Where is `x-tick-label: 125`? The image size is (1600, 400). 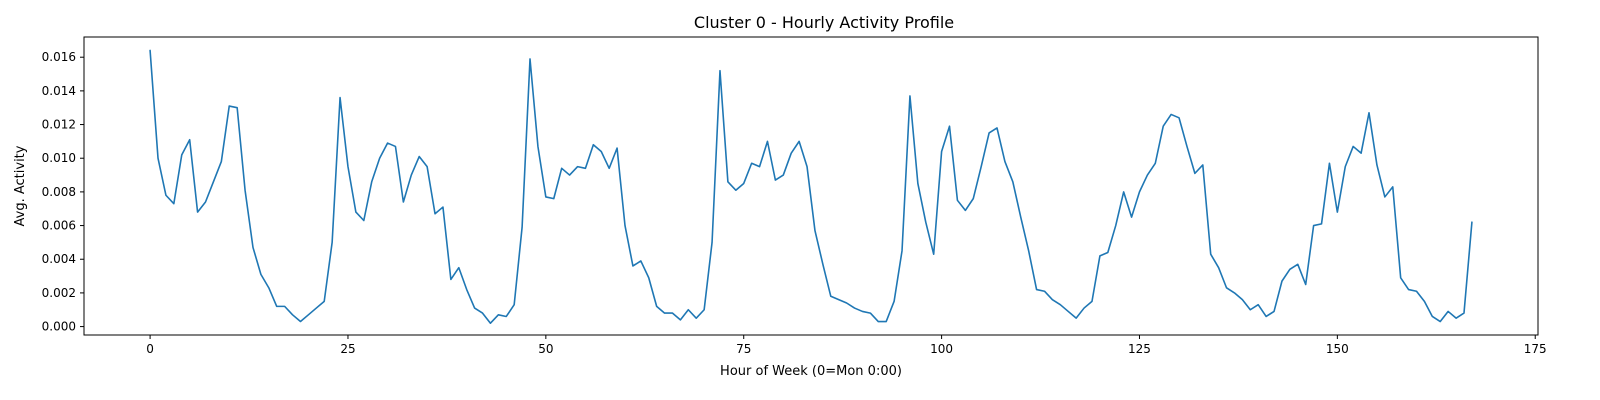 x-tick-label: 125 is located at coordinates (1139, 349).